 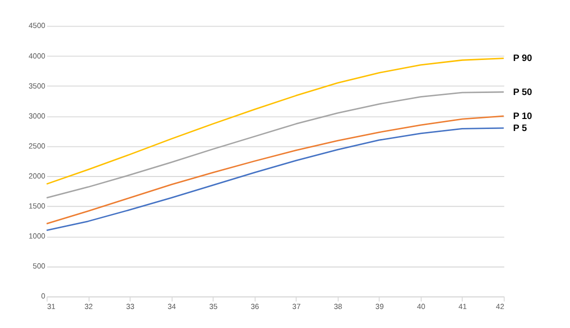 What do you see at coordinates (37, 206) in the screenshot?
I see `y-tick-label: 1500` at bounding box center [37, 206].